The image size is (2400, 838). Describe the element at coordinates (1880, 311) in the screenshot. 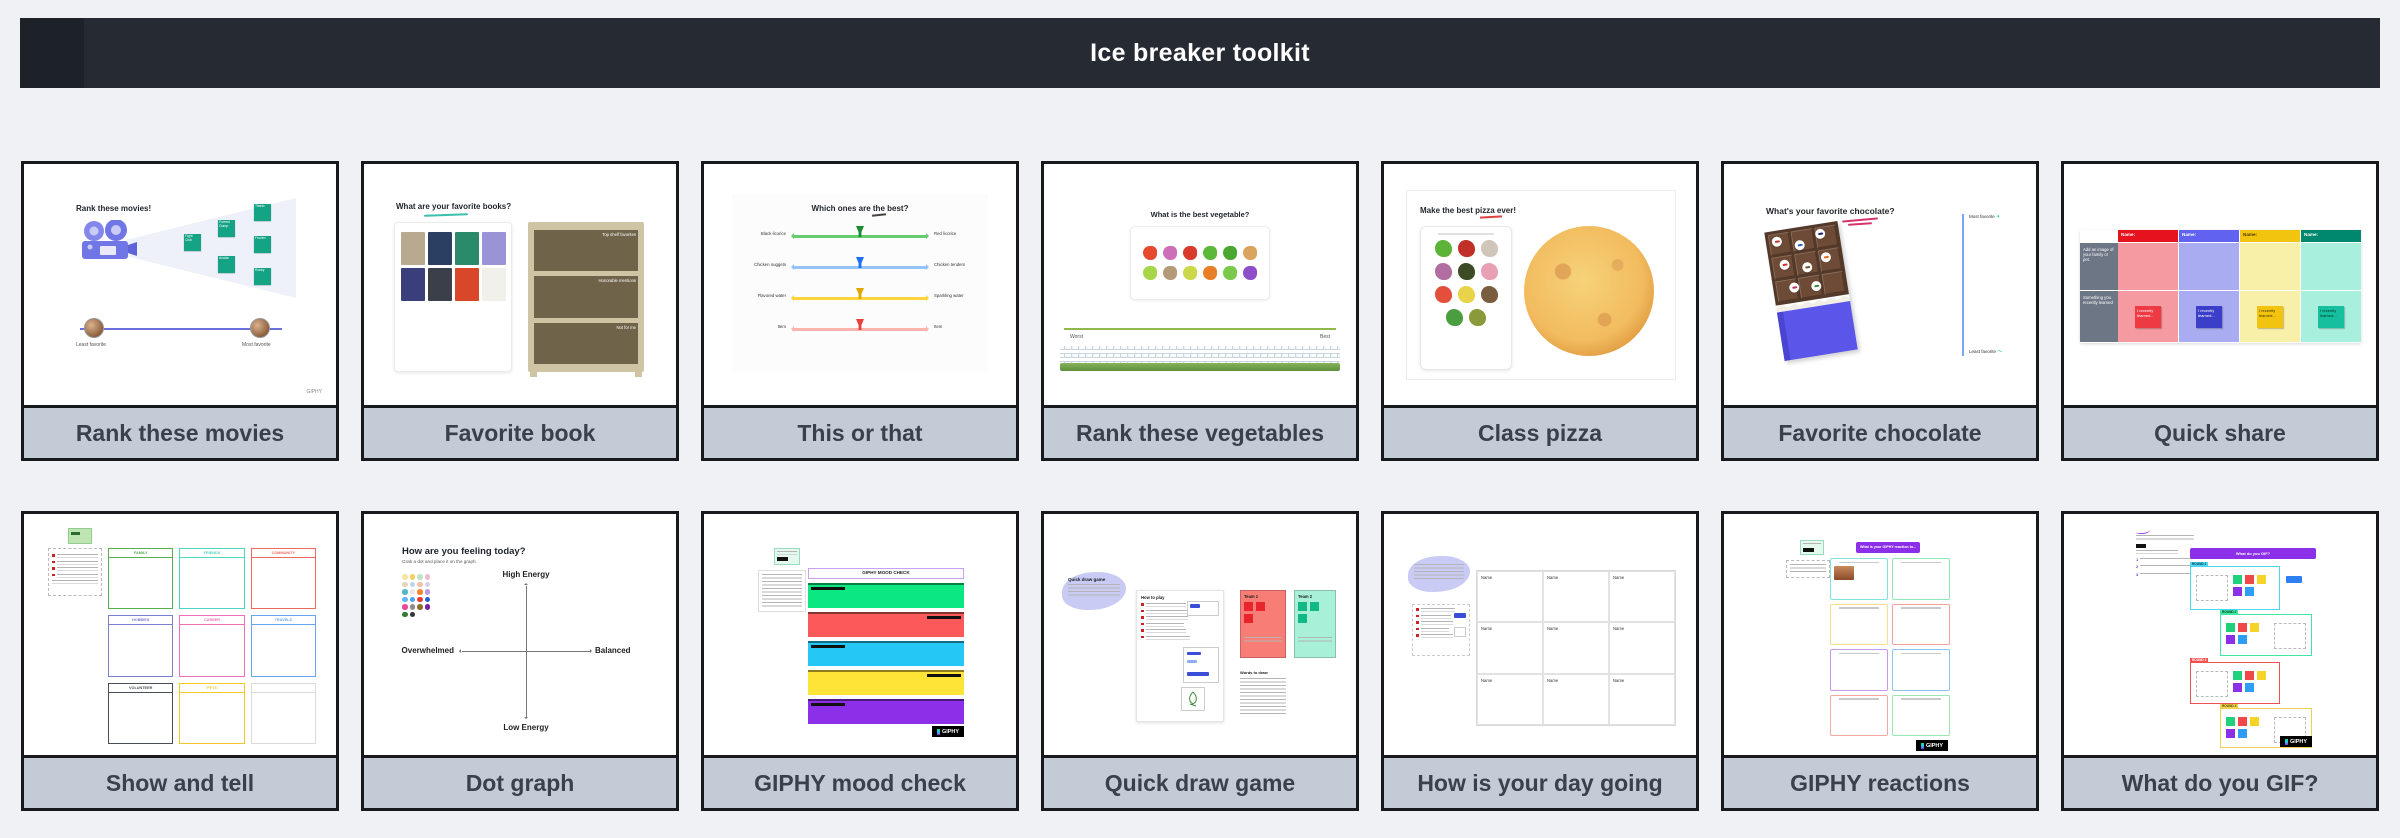

I see `template-card-favorite-chocolate: What's your favorite chocolate?` at that location.